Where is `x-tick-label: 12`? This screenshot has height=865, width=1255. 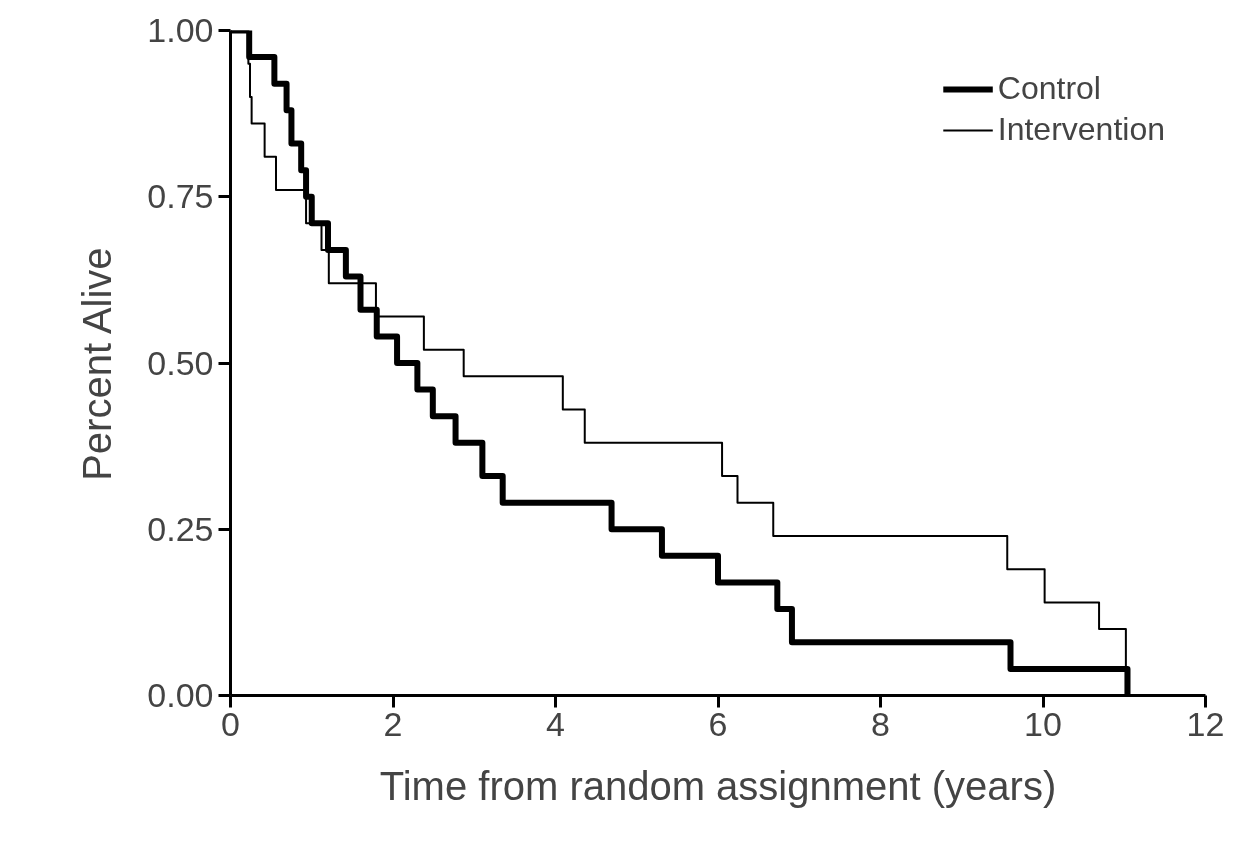
x-tick-label: 12 is located at coordinates (1205, 723).